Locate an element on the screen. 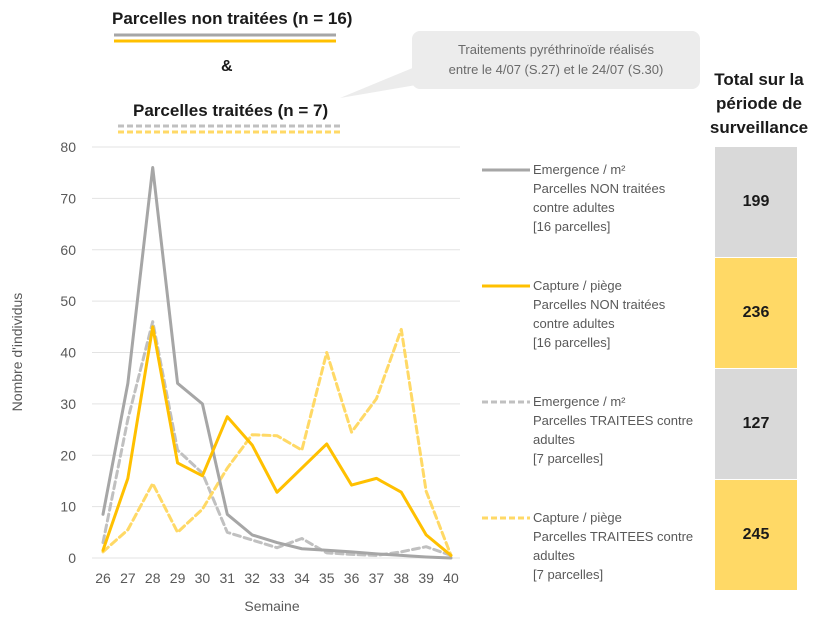 The image size is (820, 618). total-value: 199 is located at coordinates (756, 201).